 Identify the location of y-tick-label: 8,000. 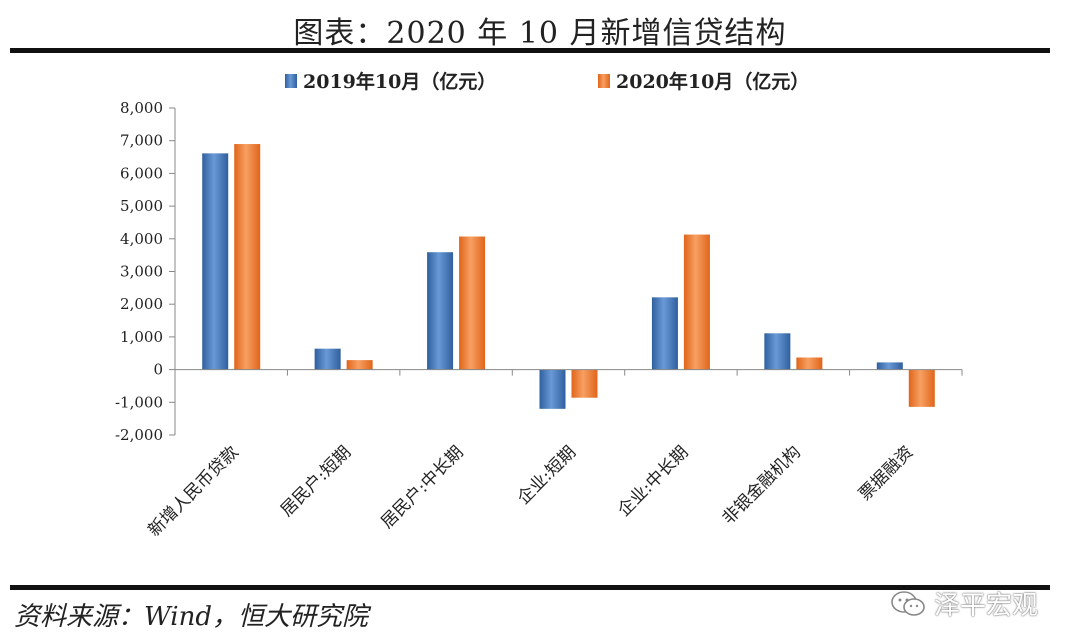
(141, 108).